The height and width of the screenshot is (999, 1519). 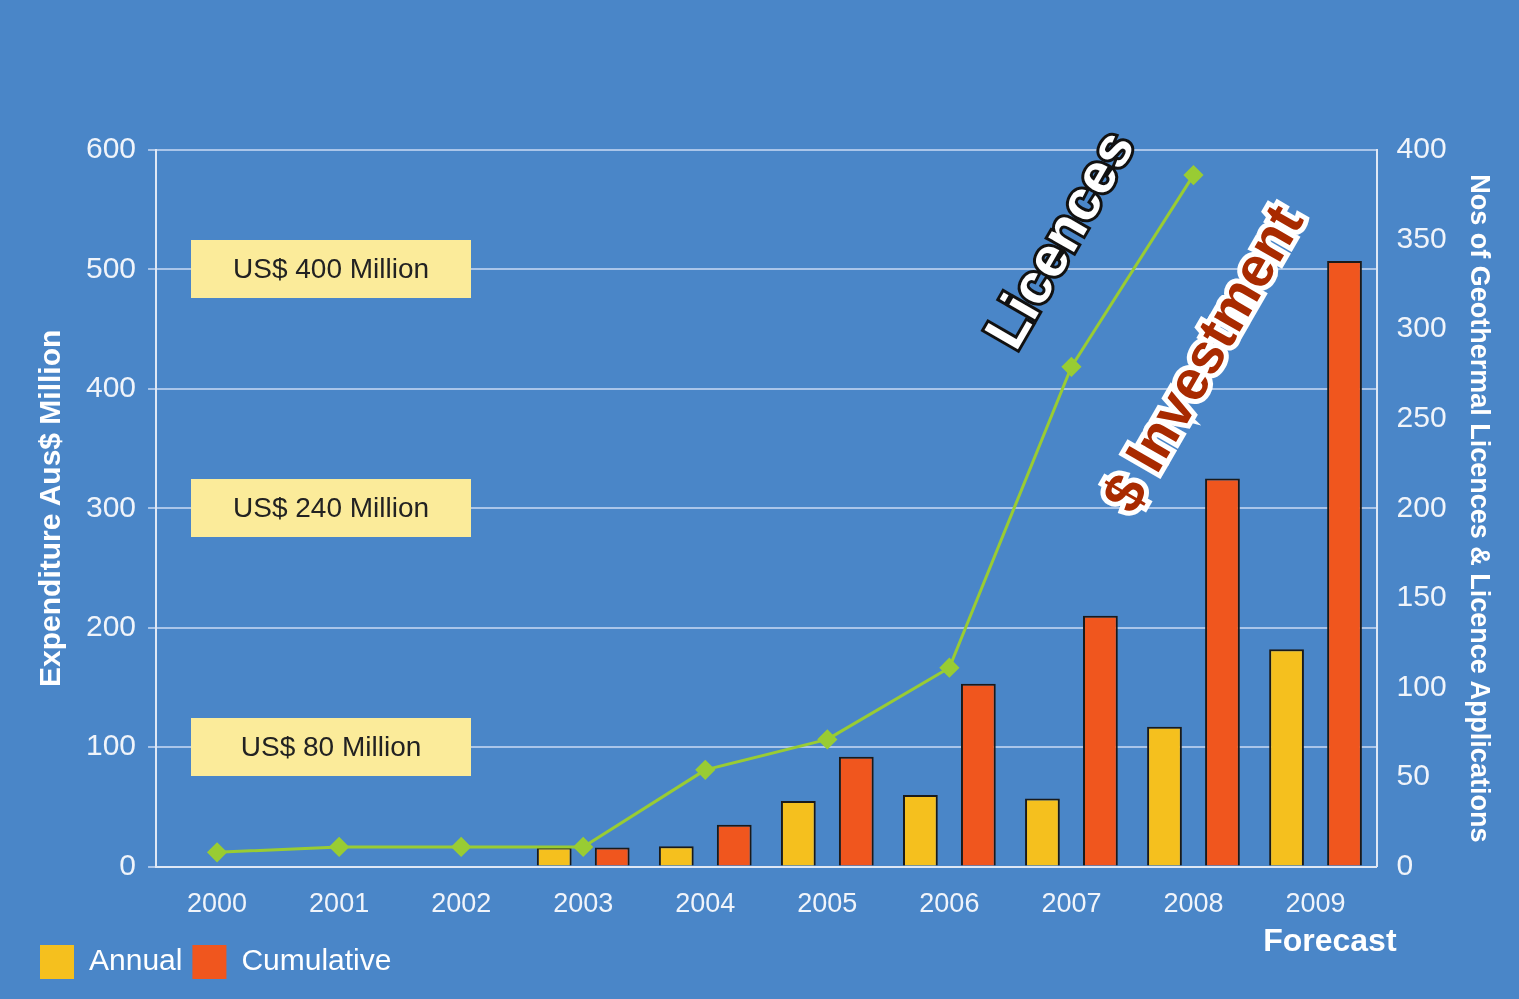 I want to click on annotation: US$ 80 Million, so click(x=331, y=747).